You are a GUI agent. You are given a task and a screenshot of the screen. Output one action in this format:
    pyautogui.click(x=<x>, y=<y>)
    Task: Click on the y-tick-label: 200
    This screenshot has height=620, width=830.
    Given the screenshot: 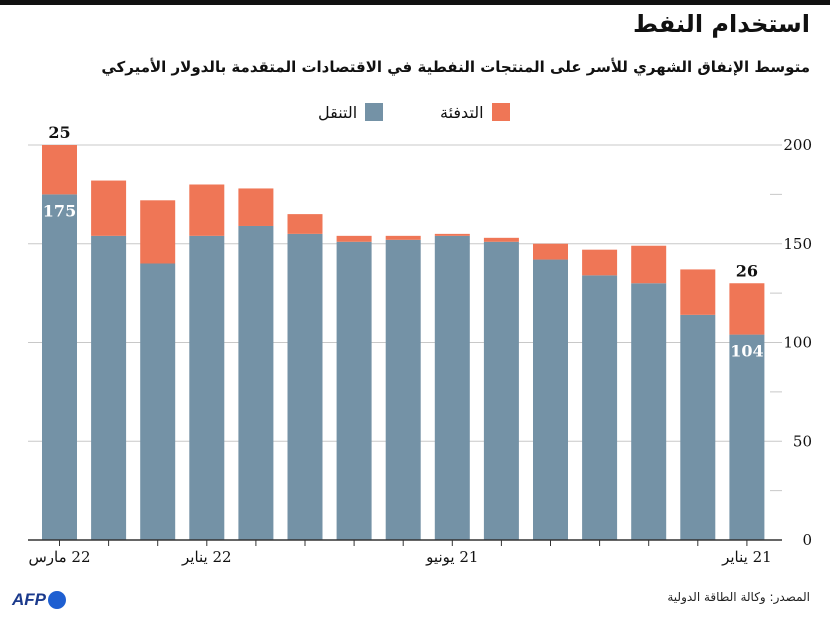 What is the action you would take?
    pyautogui.click(x=797, y=145)
    